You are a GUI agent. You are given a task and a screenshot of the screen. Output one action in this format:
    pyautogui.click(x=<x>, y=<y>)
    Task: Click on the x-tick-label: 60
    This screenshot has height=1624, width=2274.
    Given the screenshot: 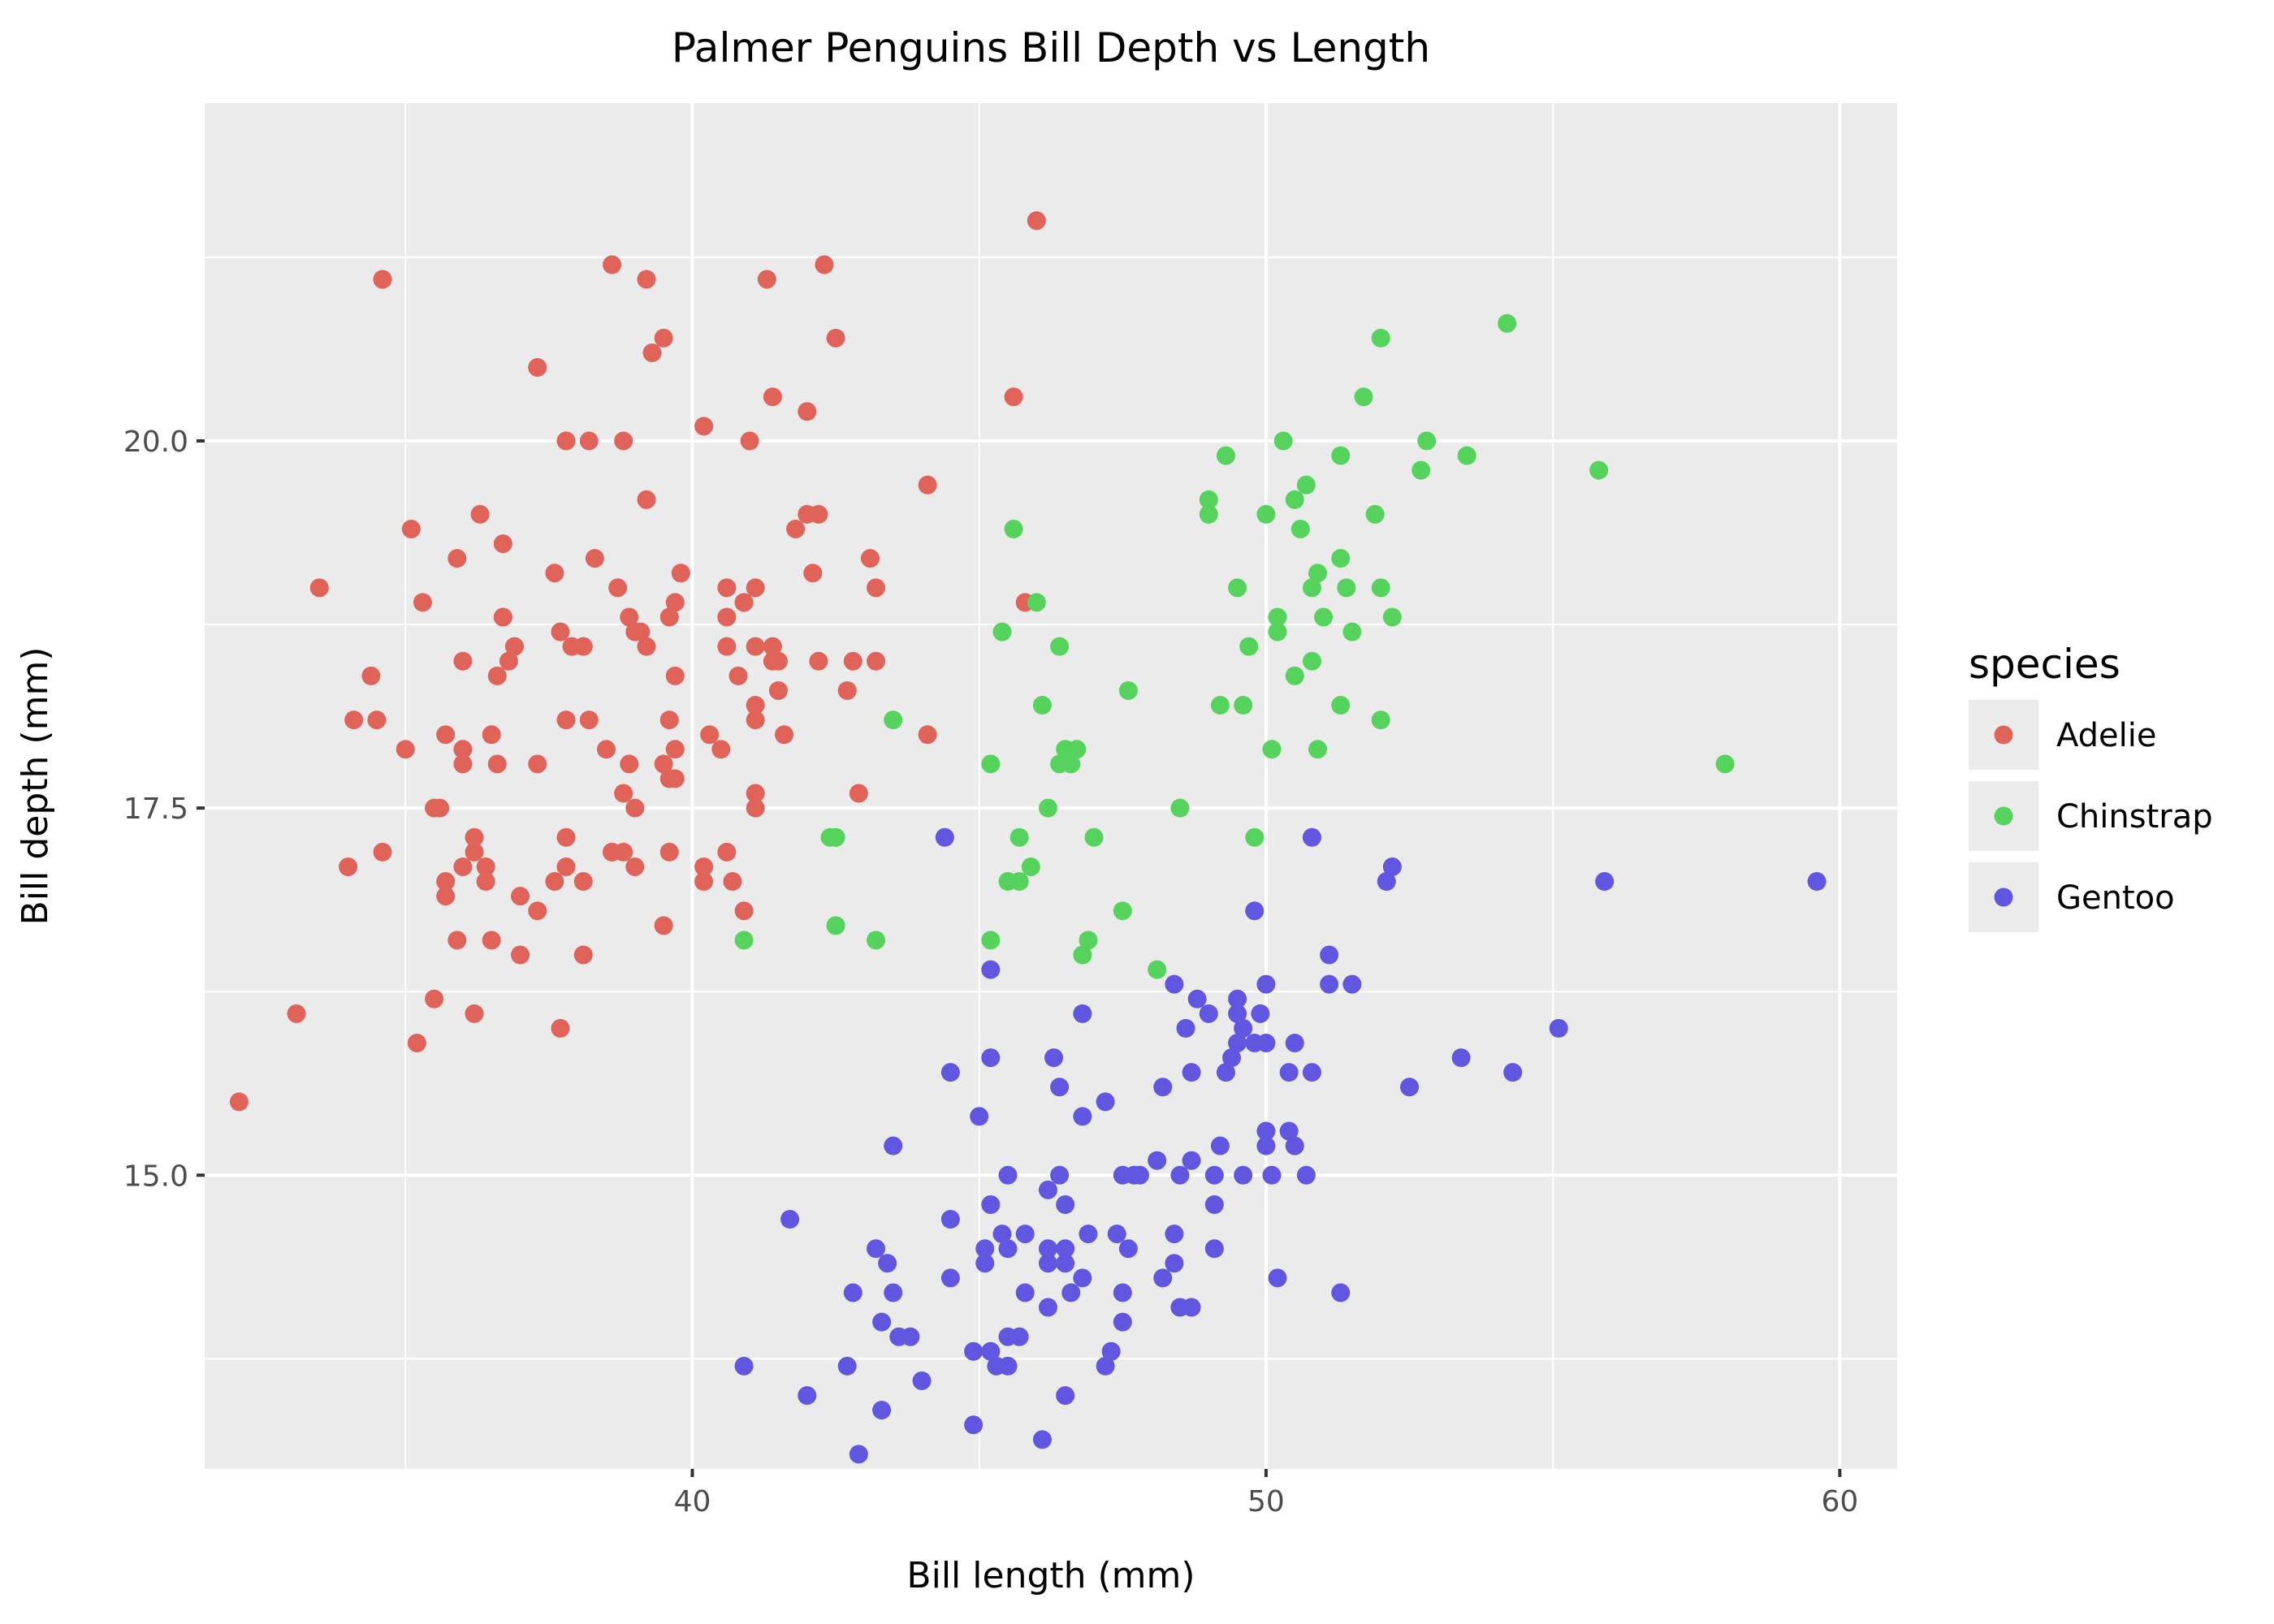 What is the action you would take?
    pyautogui.click(x=1839, y=1502)
    